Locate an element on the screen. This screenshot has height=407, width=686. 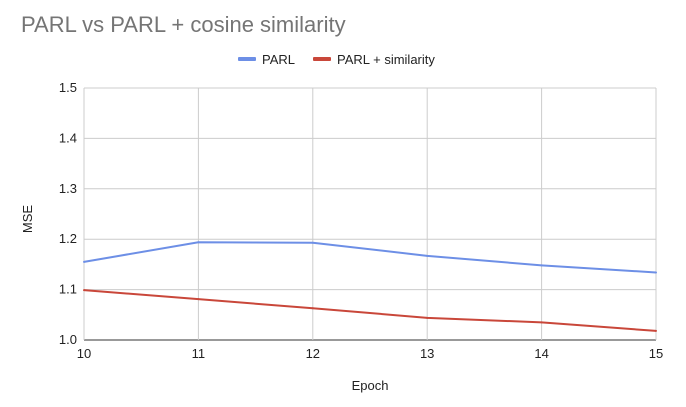
y-tick-label: 1.0 is located at coordinates (68, 339).